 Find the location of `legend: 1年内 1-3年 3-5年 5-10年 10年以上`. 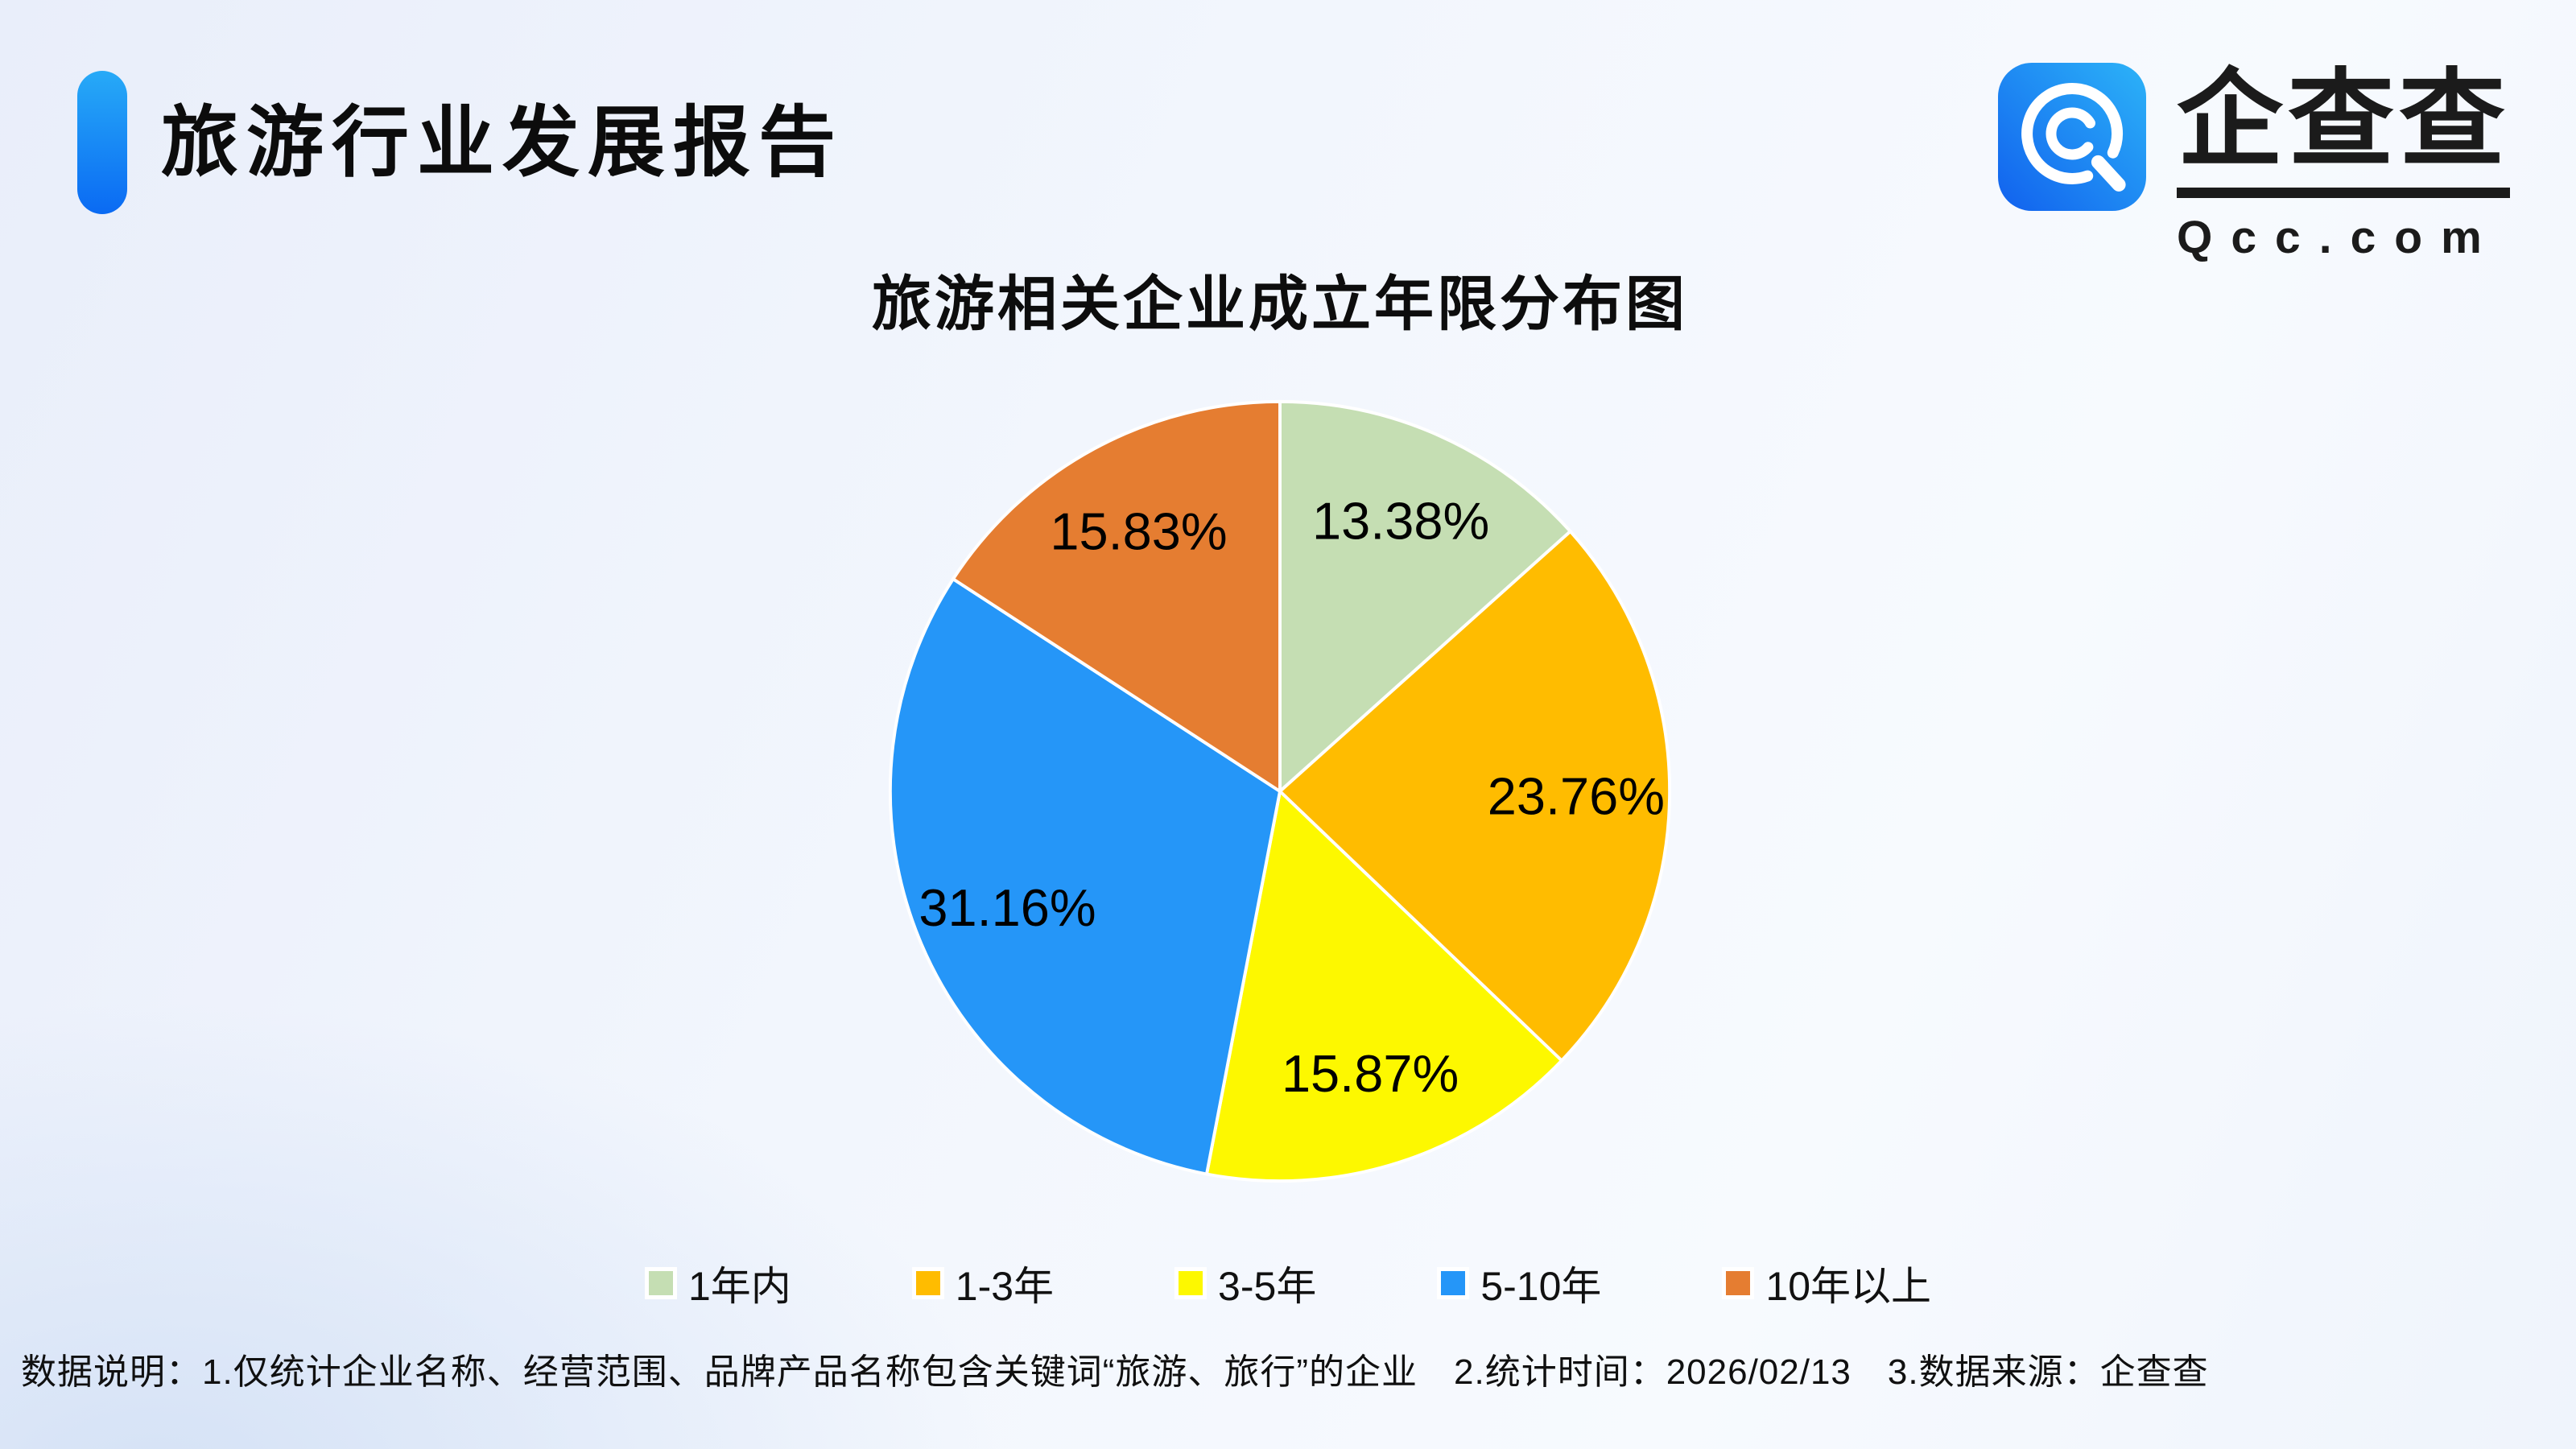

legend: 1年内 1-3年 3-5年 5-10年 10年以上 is located at coordinates (1288, 1285).